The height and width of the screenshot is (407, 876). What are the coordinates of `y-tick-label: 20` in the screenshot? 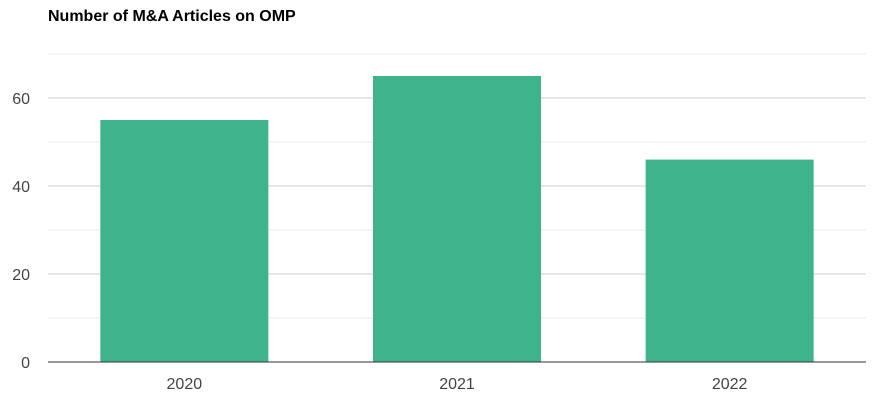 It's located at (21, 275).